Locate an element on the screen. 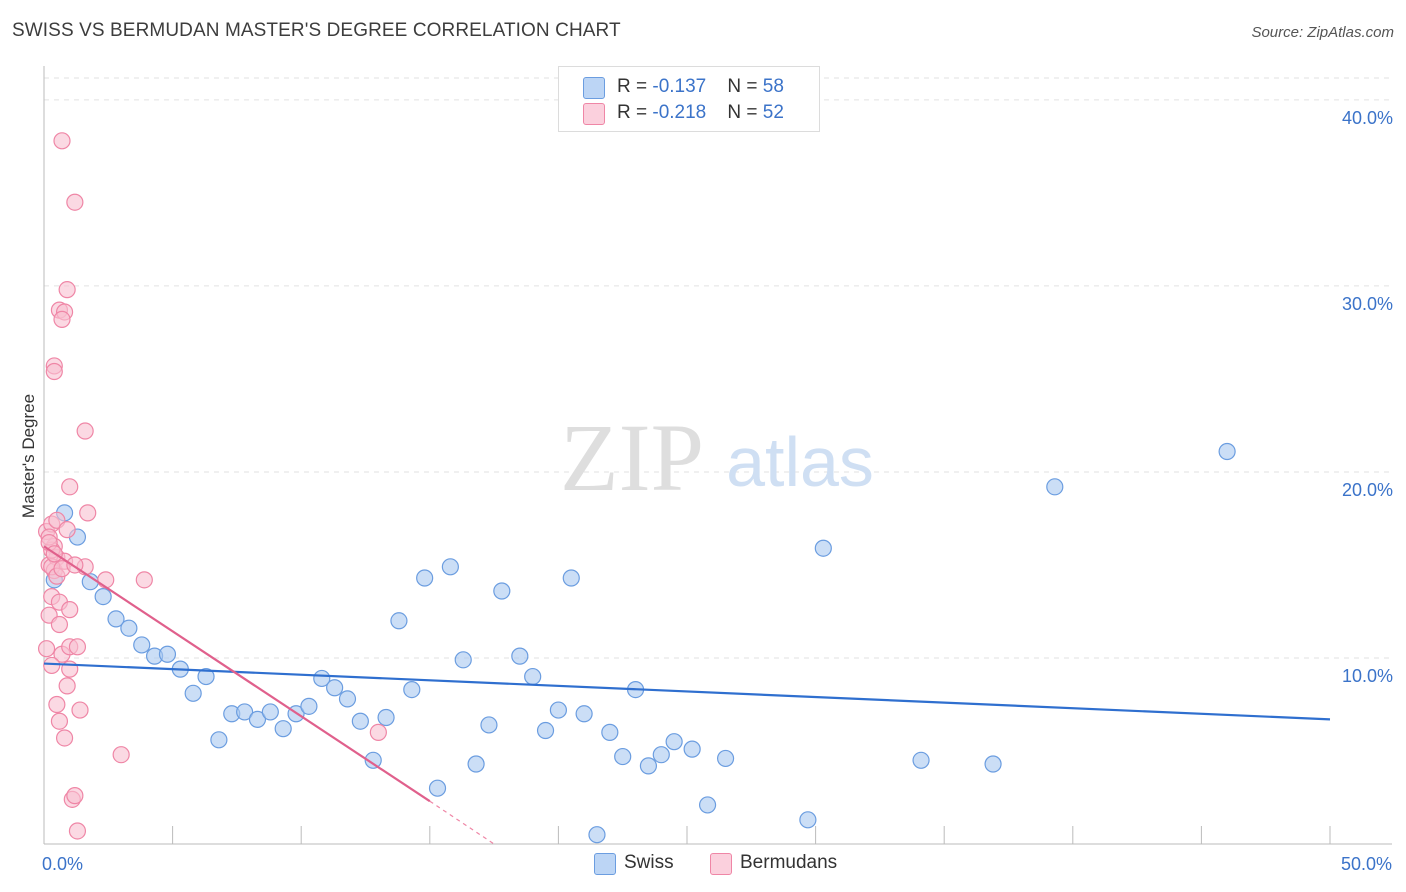  watermark-zip: ZIP is located at coordinates (632, 457).